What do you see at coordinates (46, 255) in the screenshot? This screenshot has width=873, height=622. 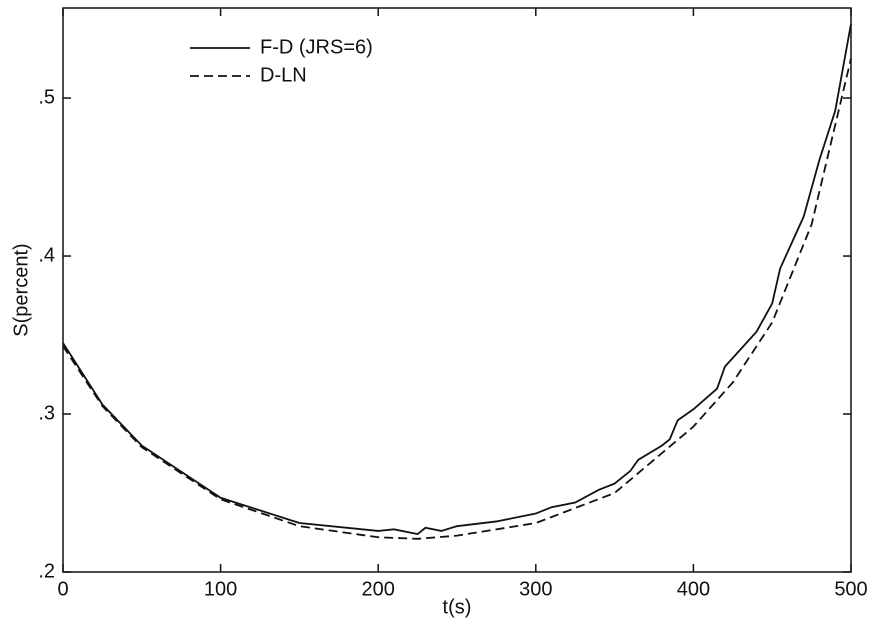 I see `y-tick-label: .4` at bounding box center [46, 255].